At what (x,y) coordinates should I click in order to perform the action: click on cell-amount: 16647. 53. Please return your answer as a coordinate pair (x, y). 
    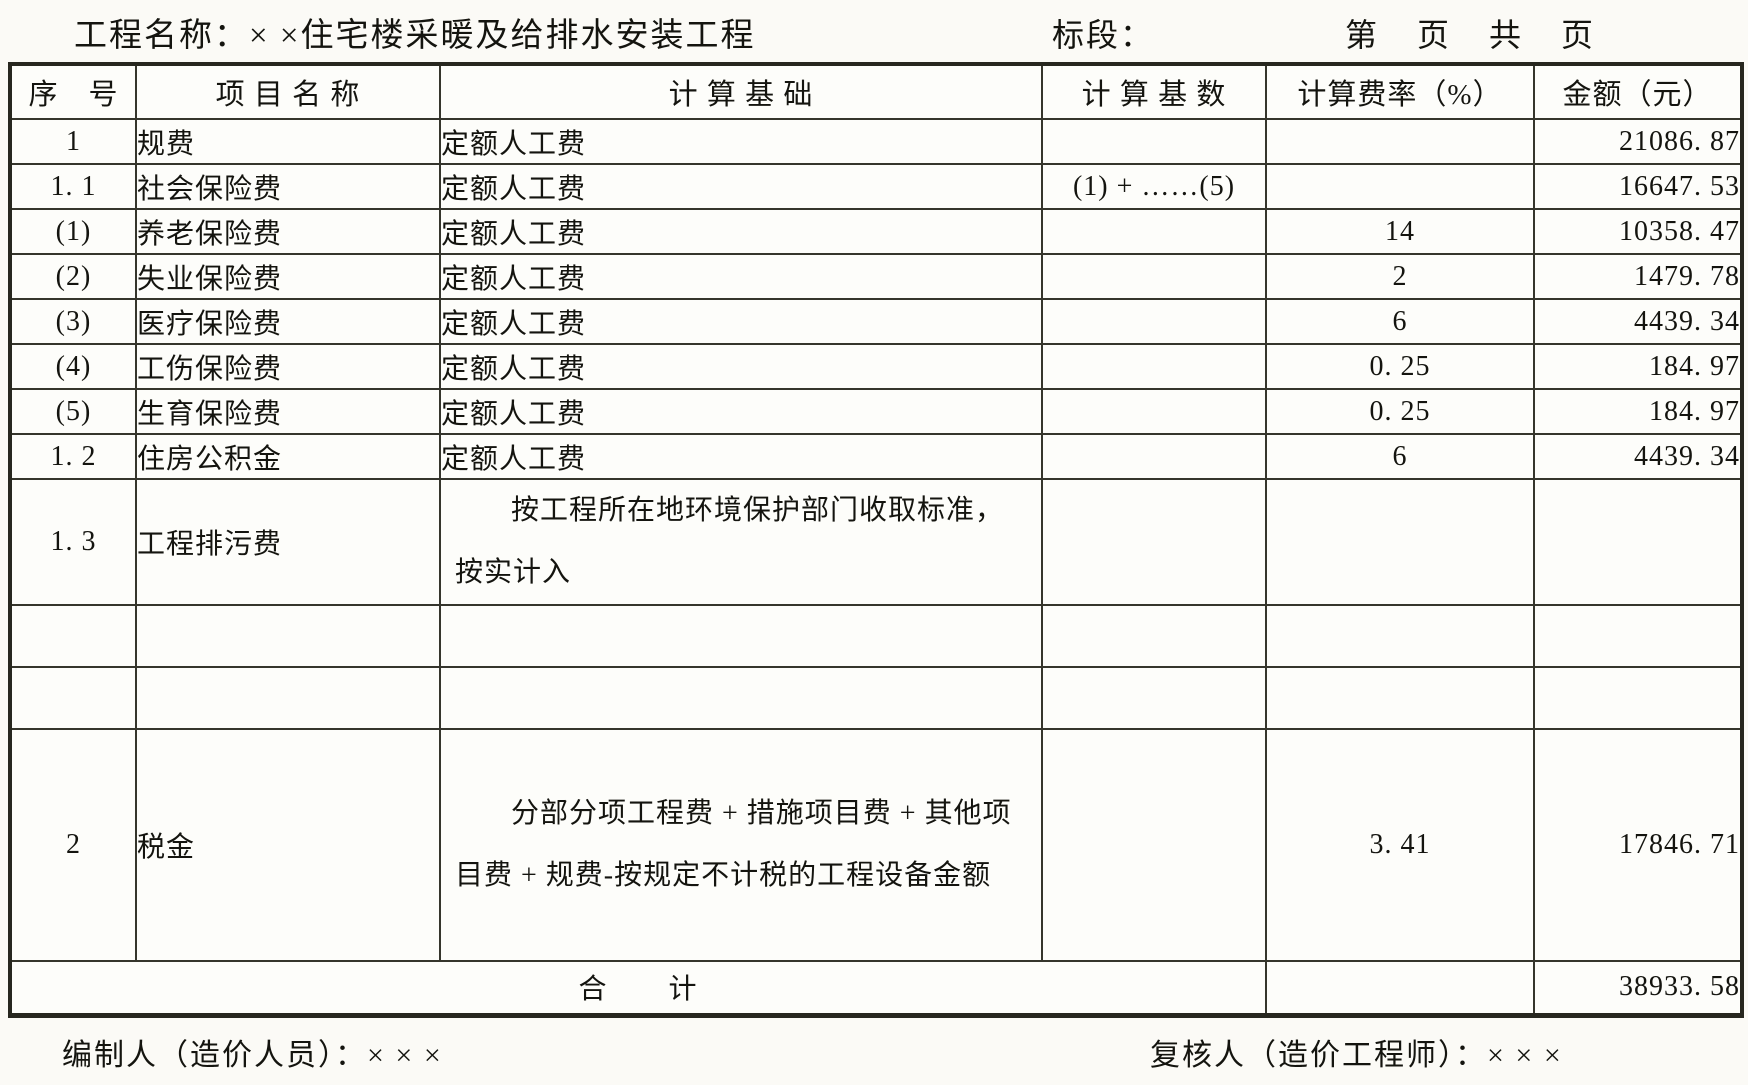
    Looking at the image, I should click on (1638, 186).